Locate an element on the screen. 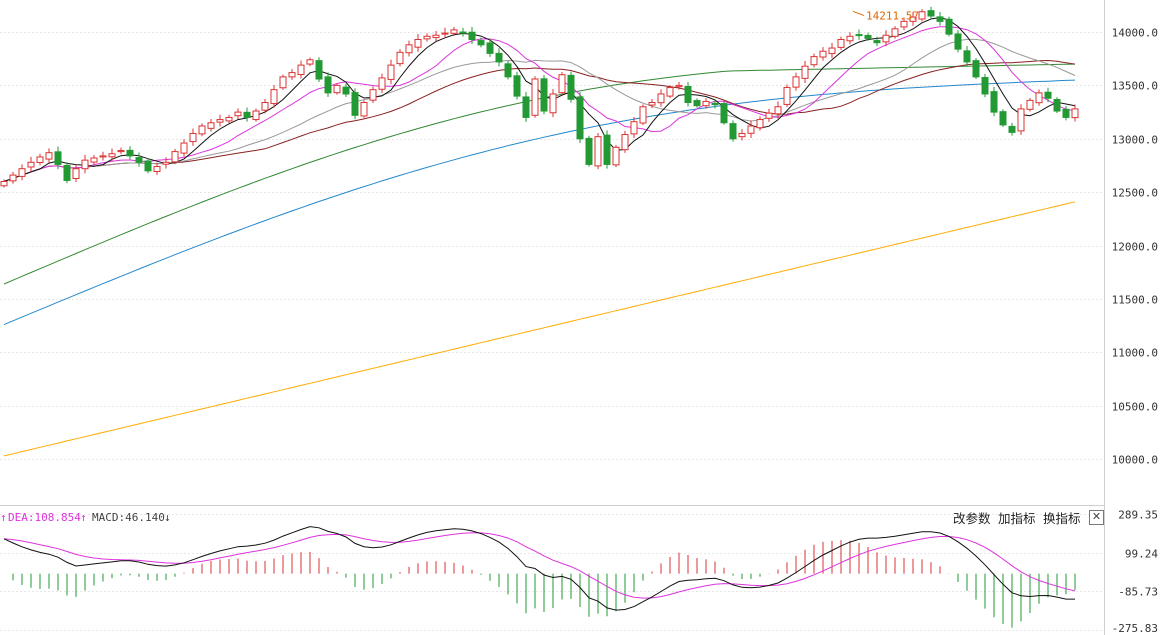  indicator-legend: ↑ DEA:108.854 ↑ MACD:46.140 ↓ is located at coordinates (85, 517).